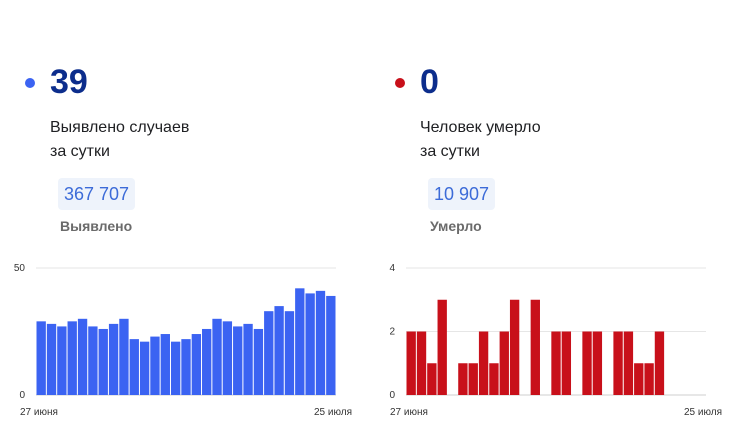 The width and height of the screenshot is (741, 428). I want to click on deaths-y-tick-label: 0, so click(392, 395).